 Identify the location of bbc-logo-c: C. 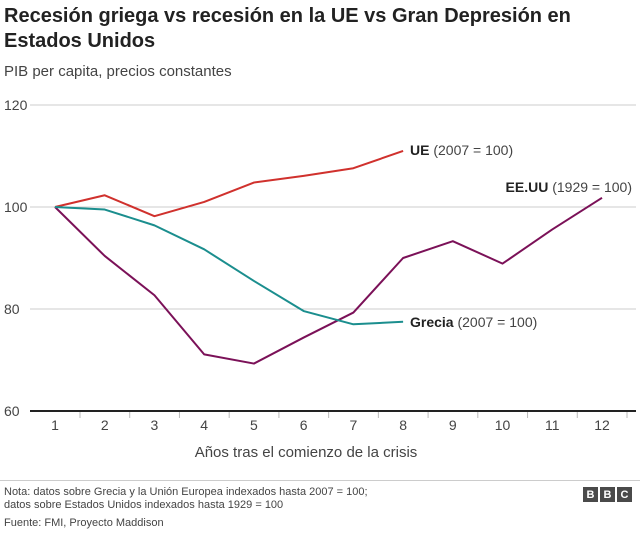
(624, 494).